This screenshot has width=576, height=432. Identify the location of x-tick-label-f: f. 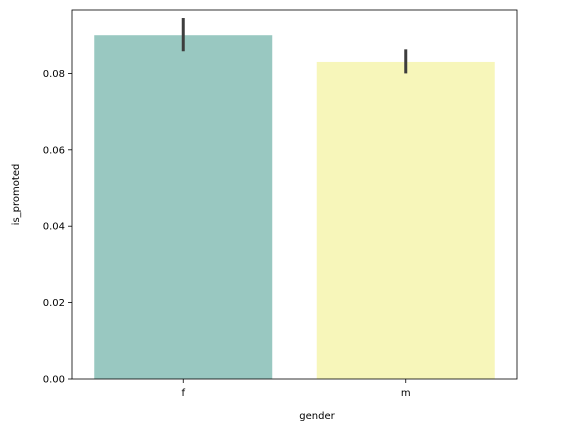
(183, 393).